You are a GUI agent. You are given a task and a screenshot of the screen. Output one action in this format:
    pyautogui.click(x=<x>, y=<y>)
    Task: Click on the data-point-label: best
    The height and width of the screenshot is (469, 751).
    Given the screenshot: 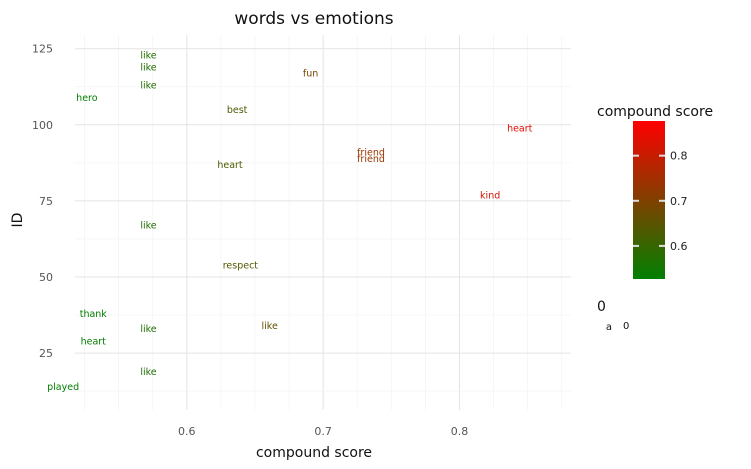 What is the action you would take?
    pyautogui.click(x=237, y=110)
    